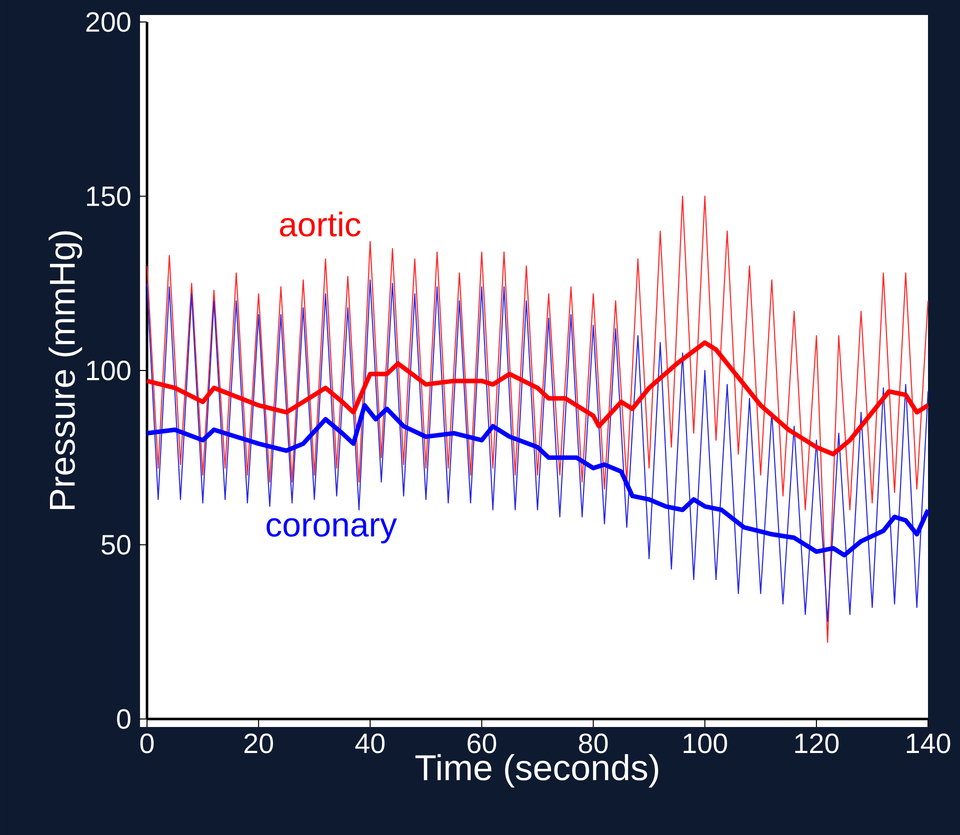 The width and height of the screenshot is (960, 835). What do you see at coordinates (593, 744) in the screenshot?
I see `x-tick-label: 80` at bounding box center [593, 744].